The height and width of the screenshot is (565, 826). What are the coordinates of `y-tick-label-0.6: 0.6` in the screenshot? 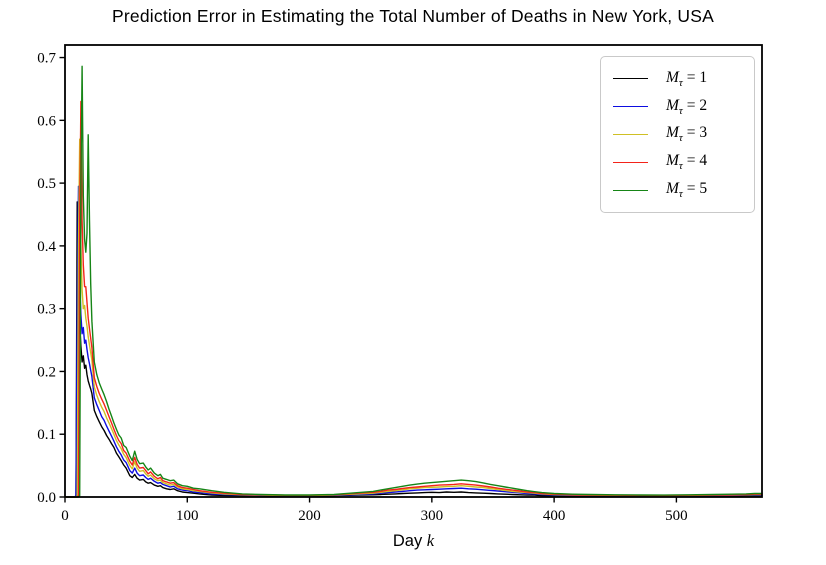 It's located at (46, 121).